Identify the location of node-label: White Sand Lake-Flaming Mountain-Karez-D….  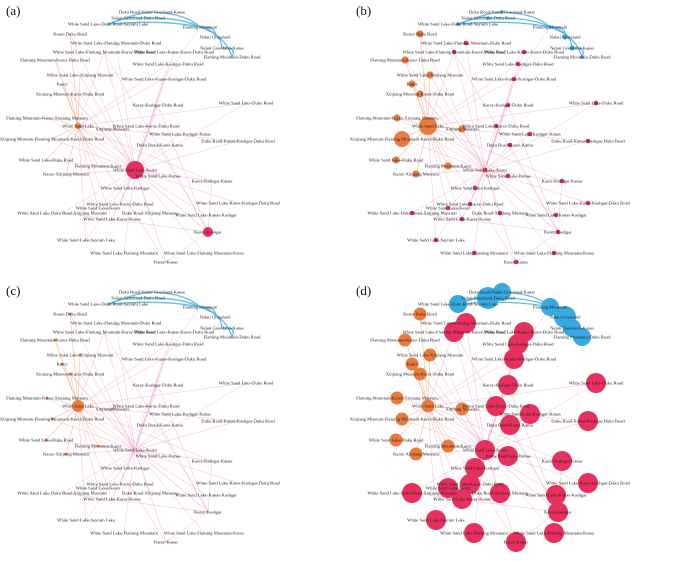
(105, 52).